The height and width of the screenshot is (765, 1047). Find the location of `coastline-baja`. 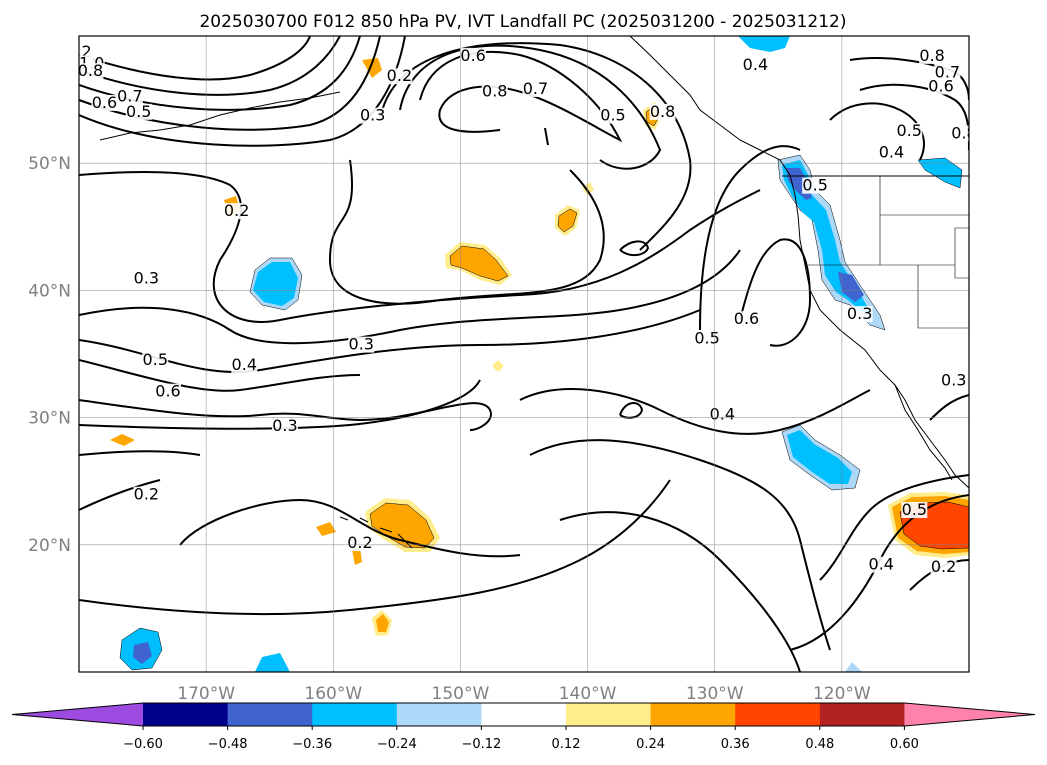

coastline-baja is located at coordinates (923, 432).